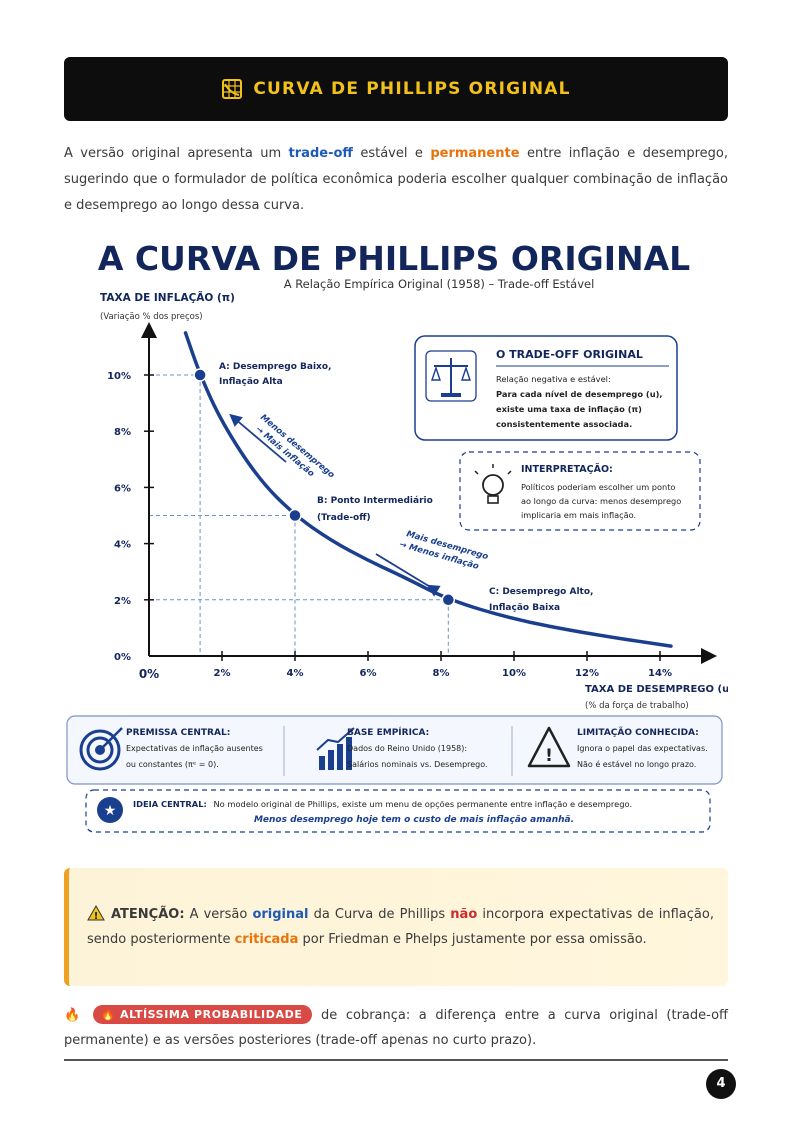 This screenshot has width=794, height=1123. Describe the element at coordinates (101, 749) in the screenshot. I see `target-icon` at that location.